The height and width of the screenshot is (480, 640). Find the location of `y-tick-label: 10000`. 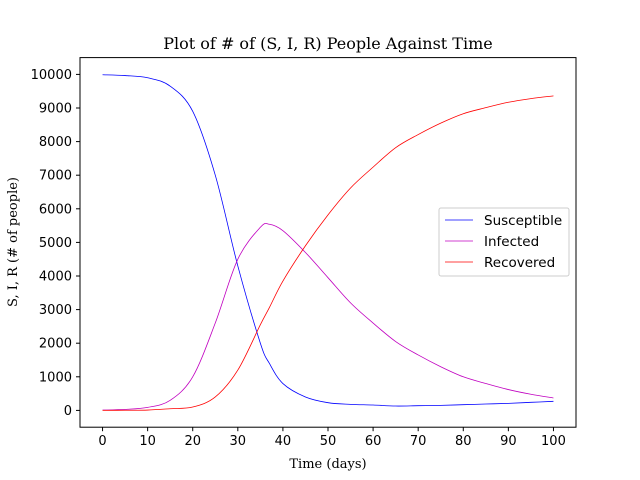

y-tick-label: 10000 is located at coordinates (51, 75).